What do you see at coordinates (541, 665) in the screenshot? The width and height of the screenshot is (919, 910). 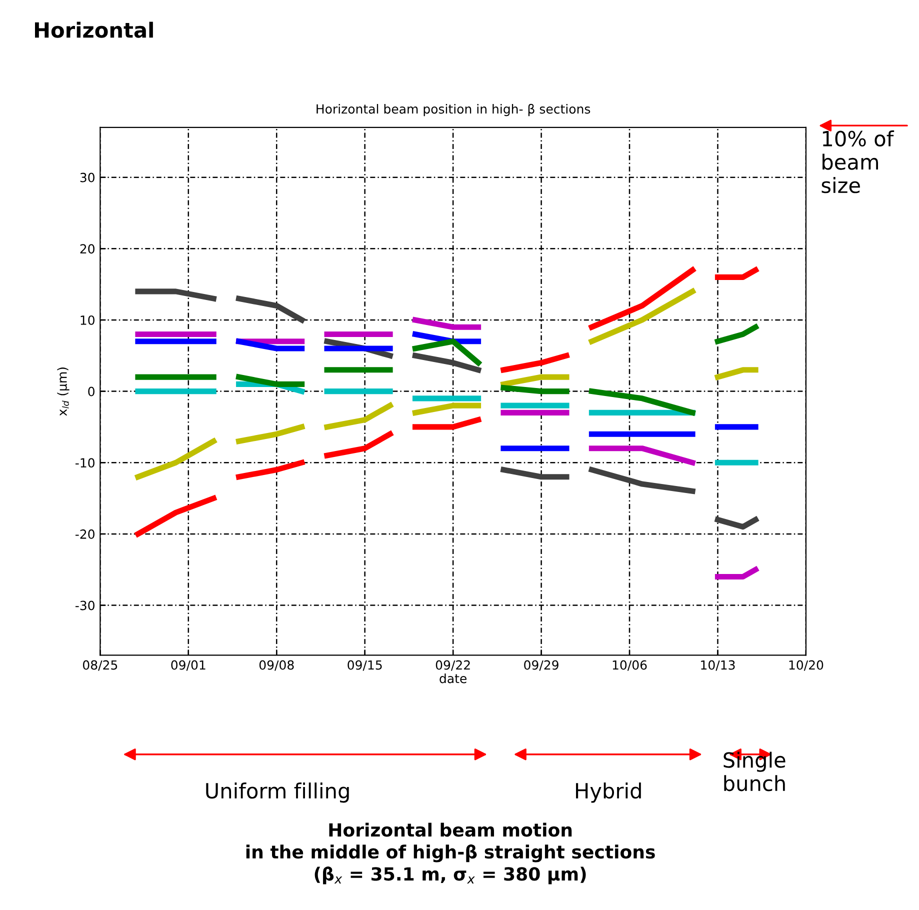 I see `x-tick-label: 09/29` at bounding box center [541, 665].